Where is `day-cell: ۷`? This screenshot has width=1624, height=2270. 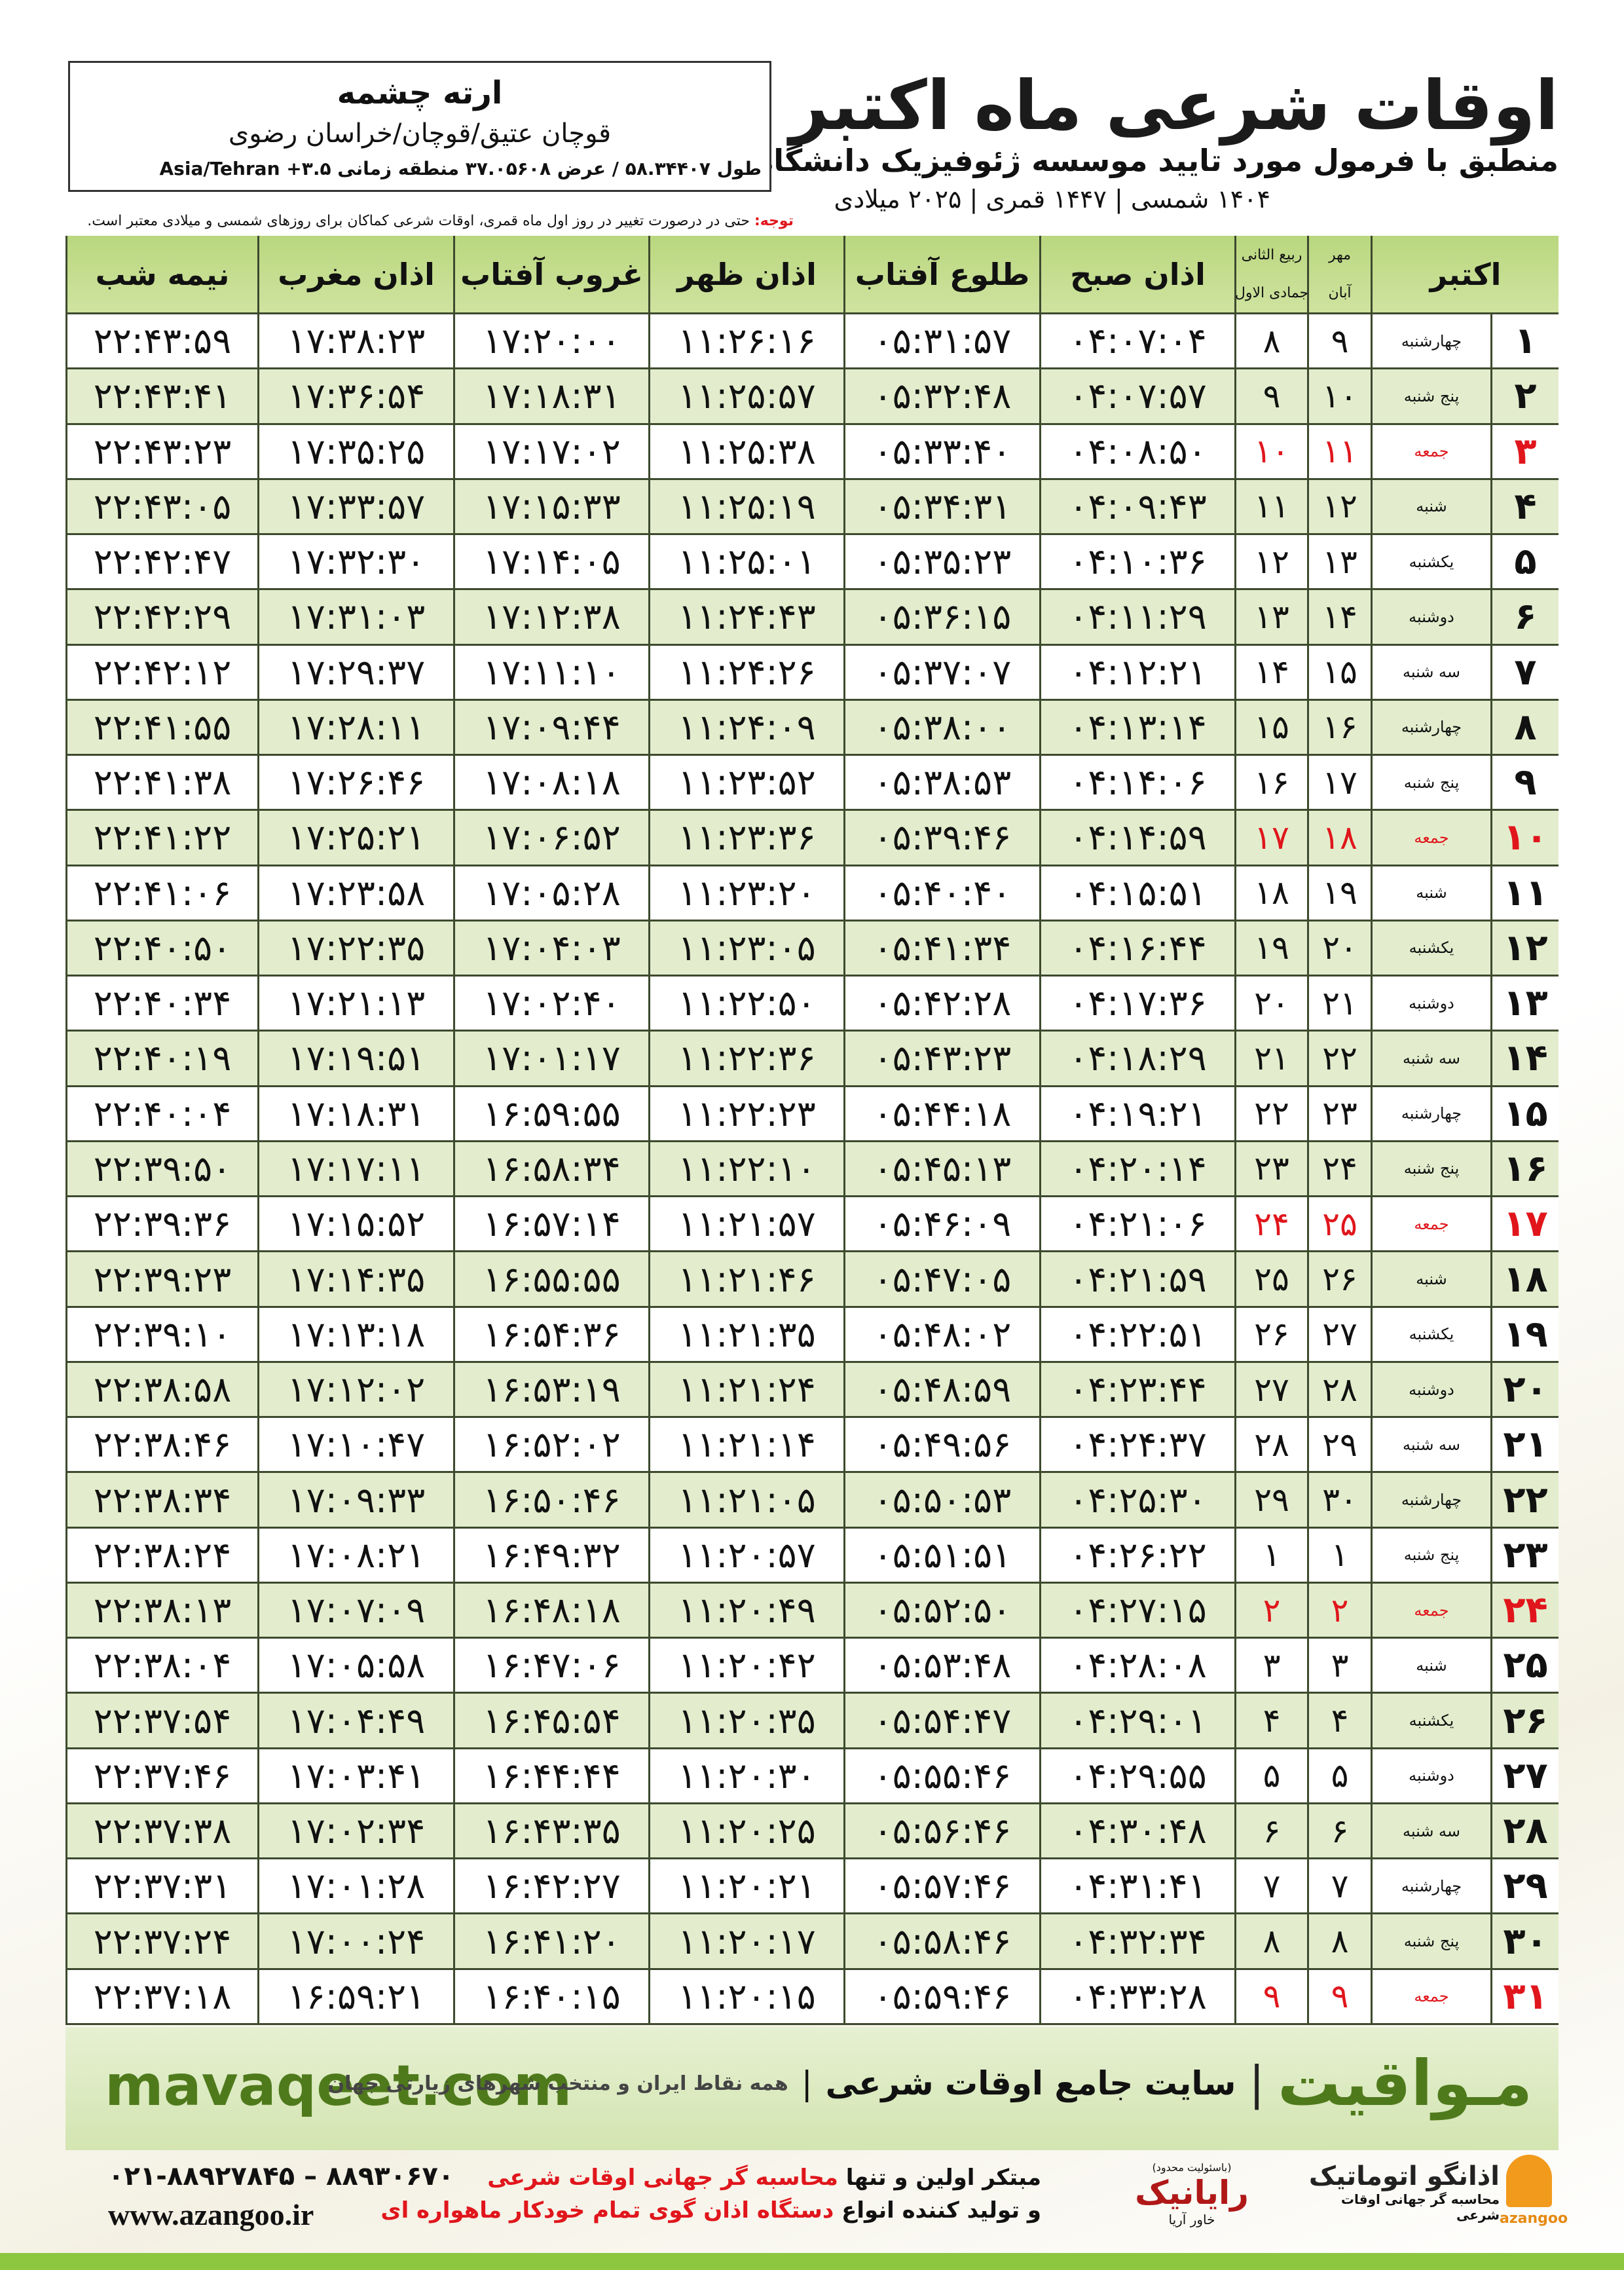
day-cell: ۷ is located at coordinates (1524, 673).